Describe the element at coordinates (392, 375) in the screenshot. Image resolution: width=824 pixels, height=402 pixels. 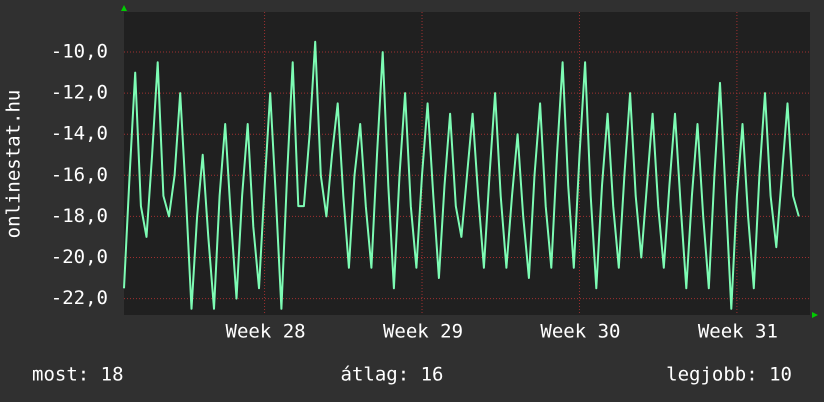
I see `footer-average: átlag: 16` at that location.